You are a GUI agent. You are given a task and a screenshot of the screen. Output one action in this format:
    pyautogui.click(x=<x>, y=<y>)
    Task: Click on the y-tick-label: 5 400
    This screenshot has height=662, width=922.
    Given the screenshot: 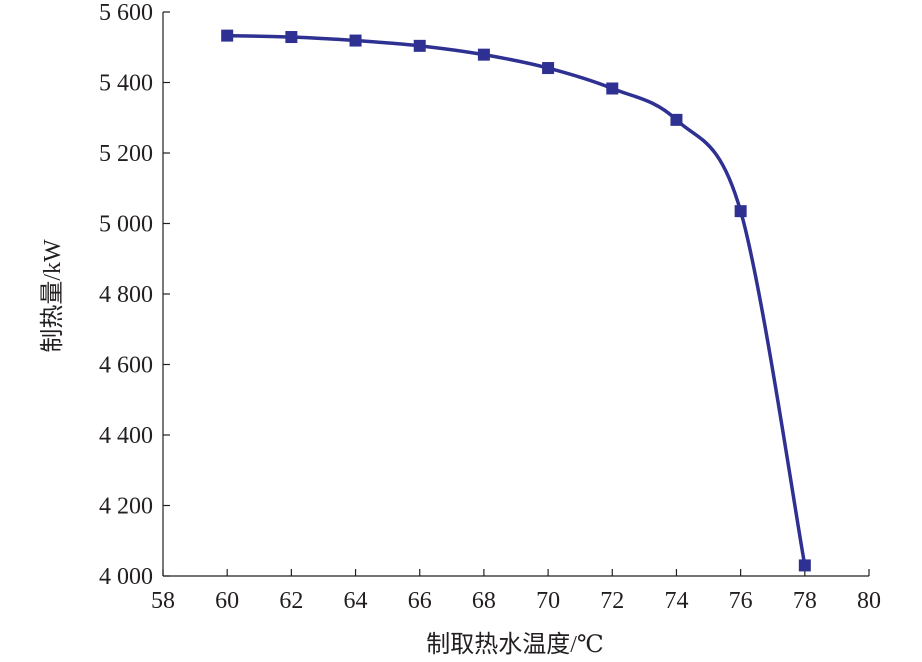 What is the action you would take?
    pyautogui.click(x=126, y=84)
    